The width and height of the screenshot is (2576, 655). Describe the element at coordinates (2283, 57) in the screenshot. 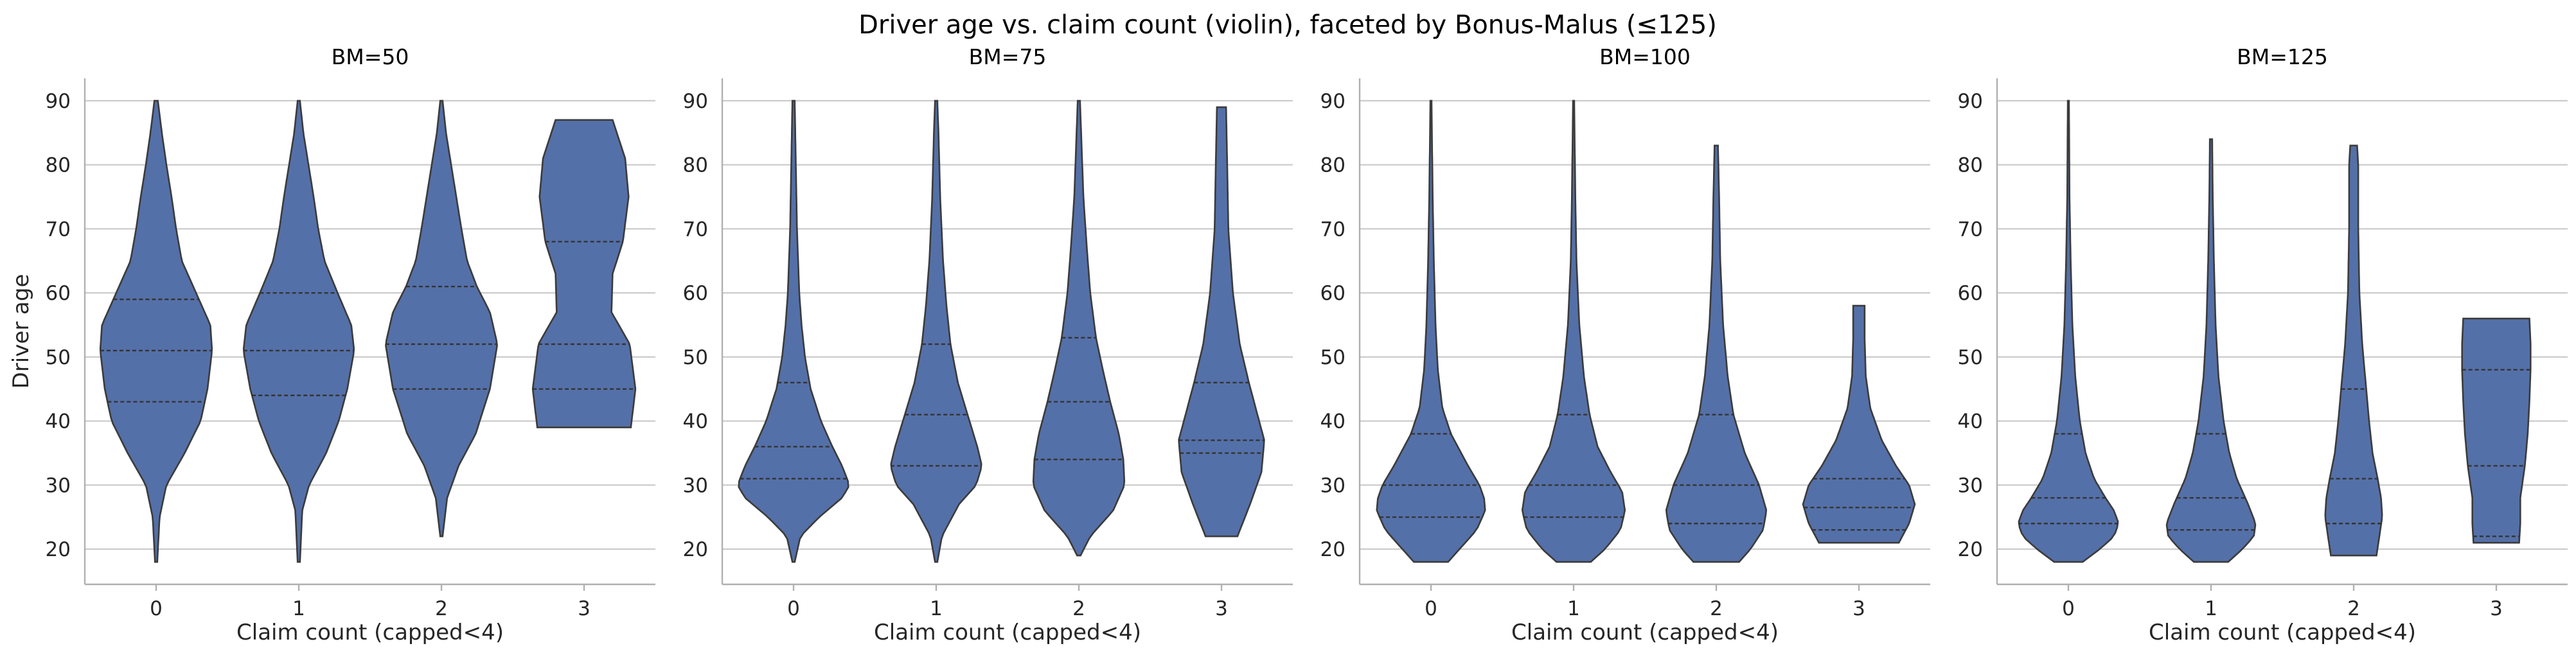

I see `facet-title: BM=125` at that location.